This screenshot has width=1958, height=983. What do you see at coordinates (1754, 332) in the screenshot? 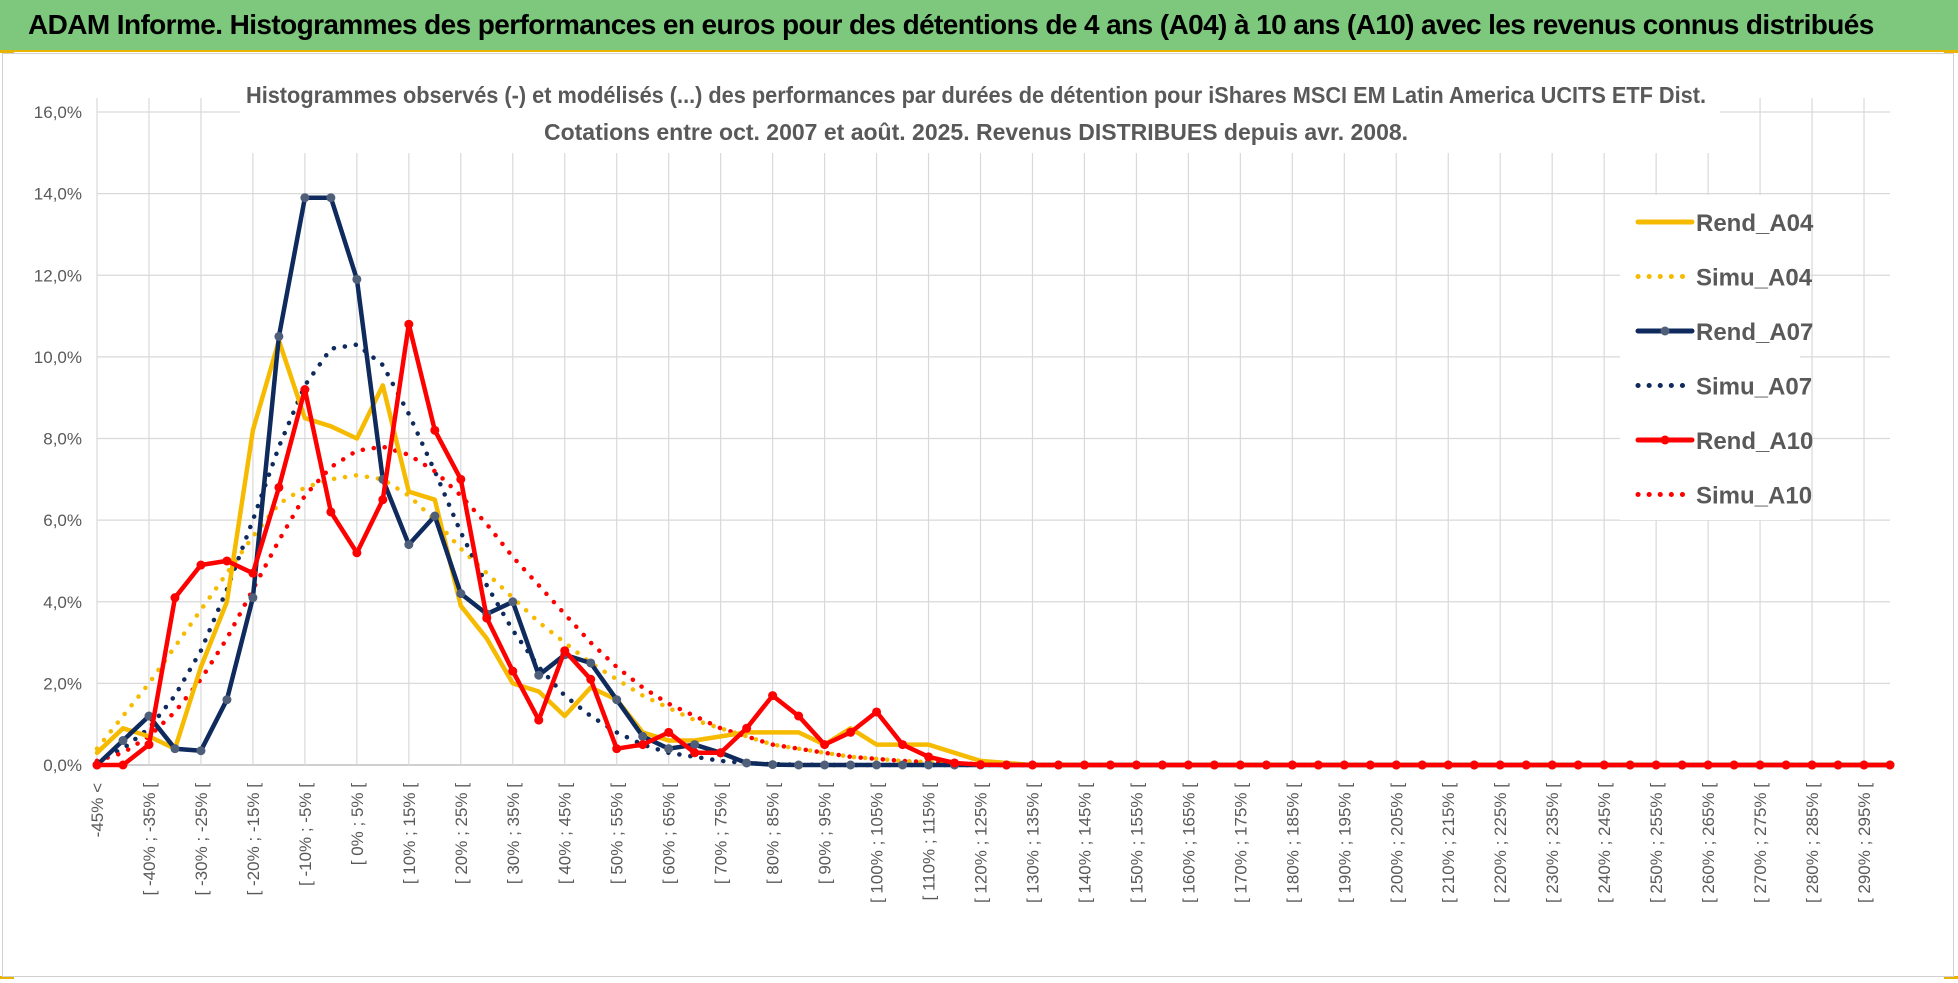
I see `legend-label-rend-a07: Rend_A07` at bounding box center [1754, 332].